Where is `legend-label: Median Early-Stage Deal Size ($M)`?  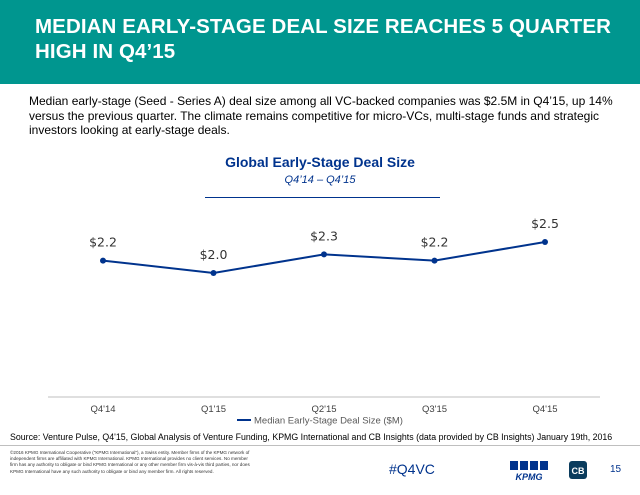 legend-label: Median Early-Stage Deal Size ($M) is located at coordinates (328, 421).